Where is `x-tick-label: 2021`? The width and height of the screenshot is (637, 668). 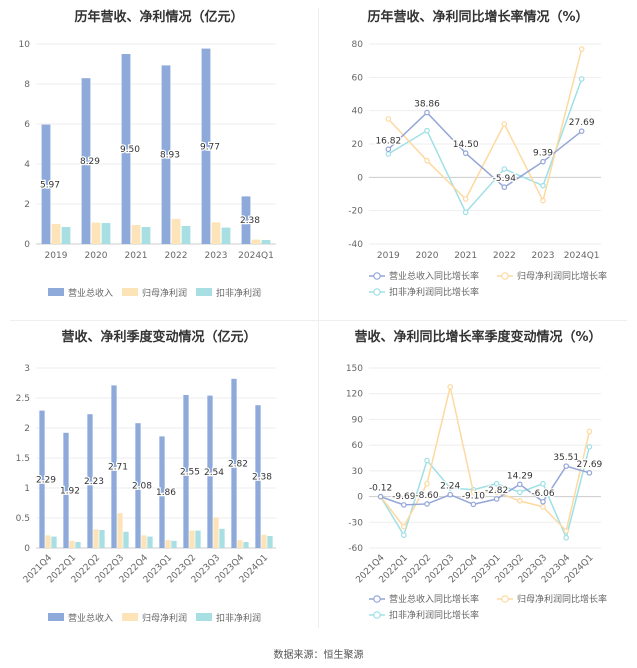 x-tick-label: 2021 is located at coordinates (465, 256).